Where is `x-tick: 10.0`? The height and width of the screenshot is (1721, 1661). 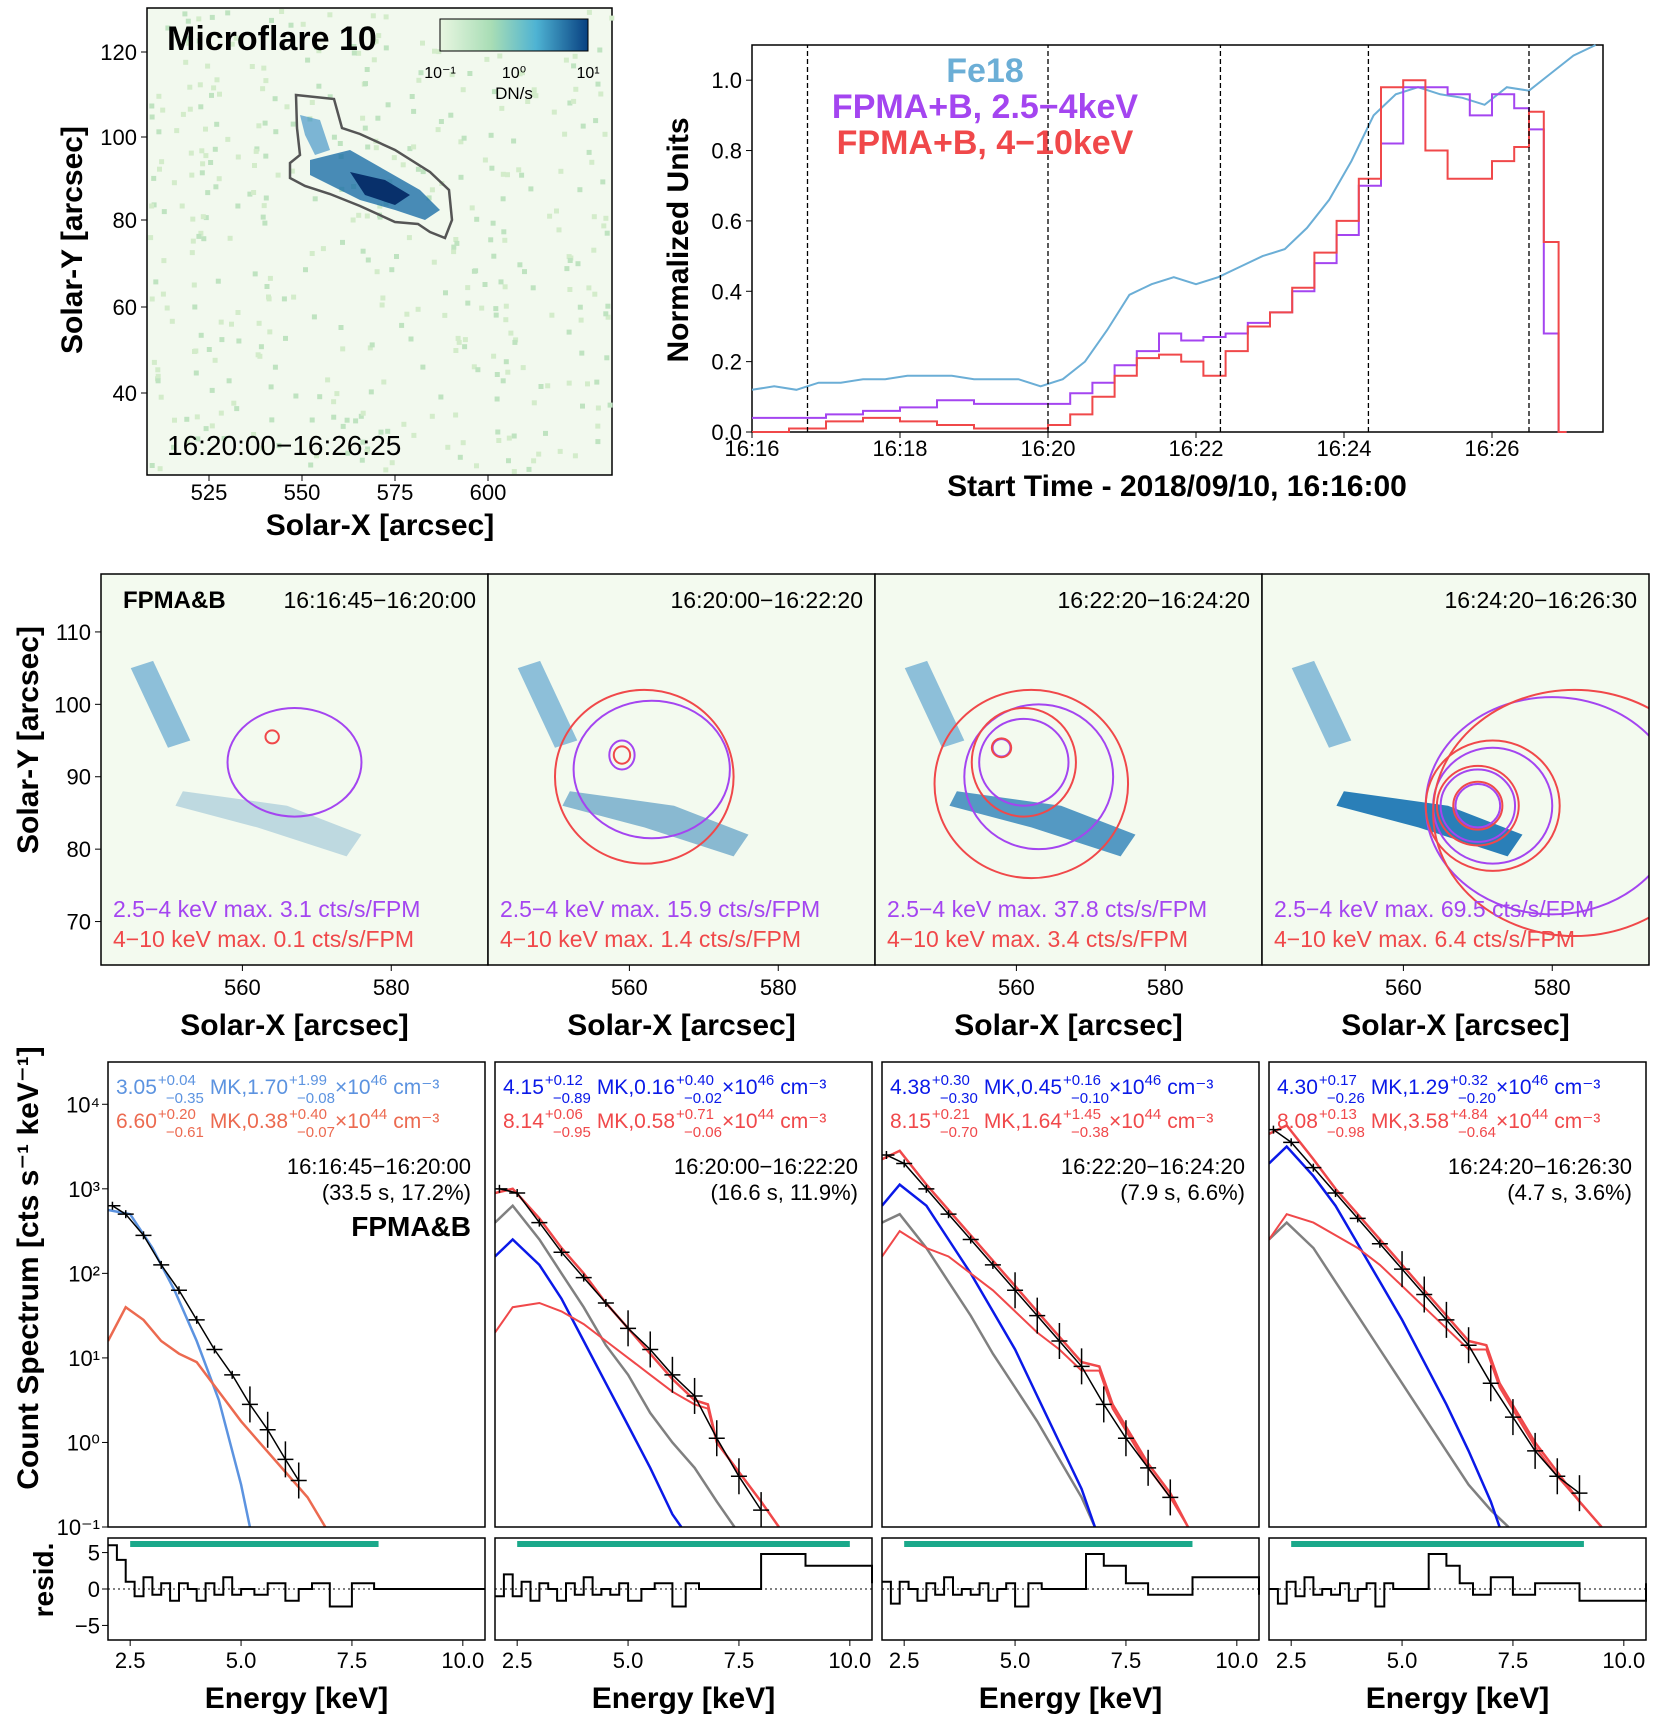
x-tick: 10.0 is located at coordinates (1623, 1660).